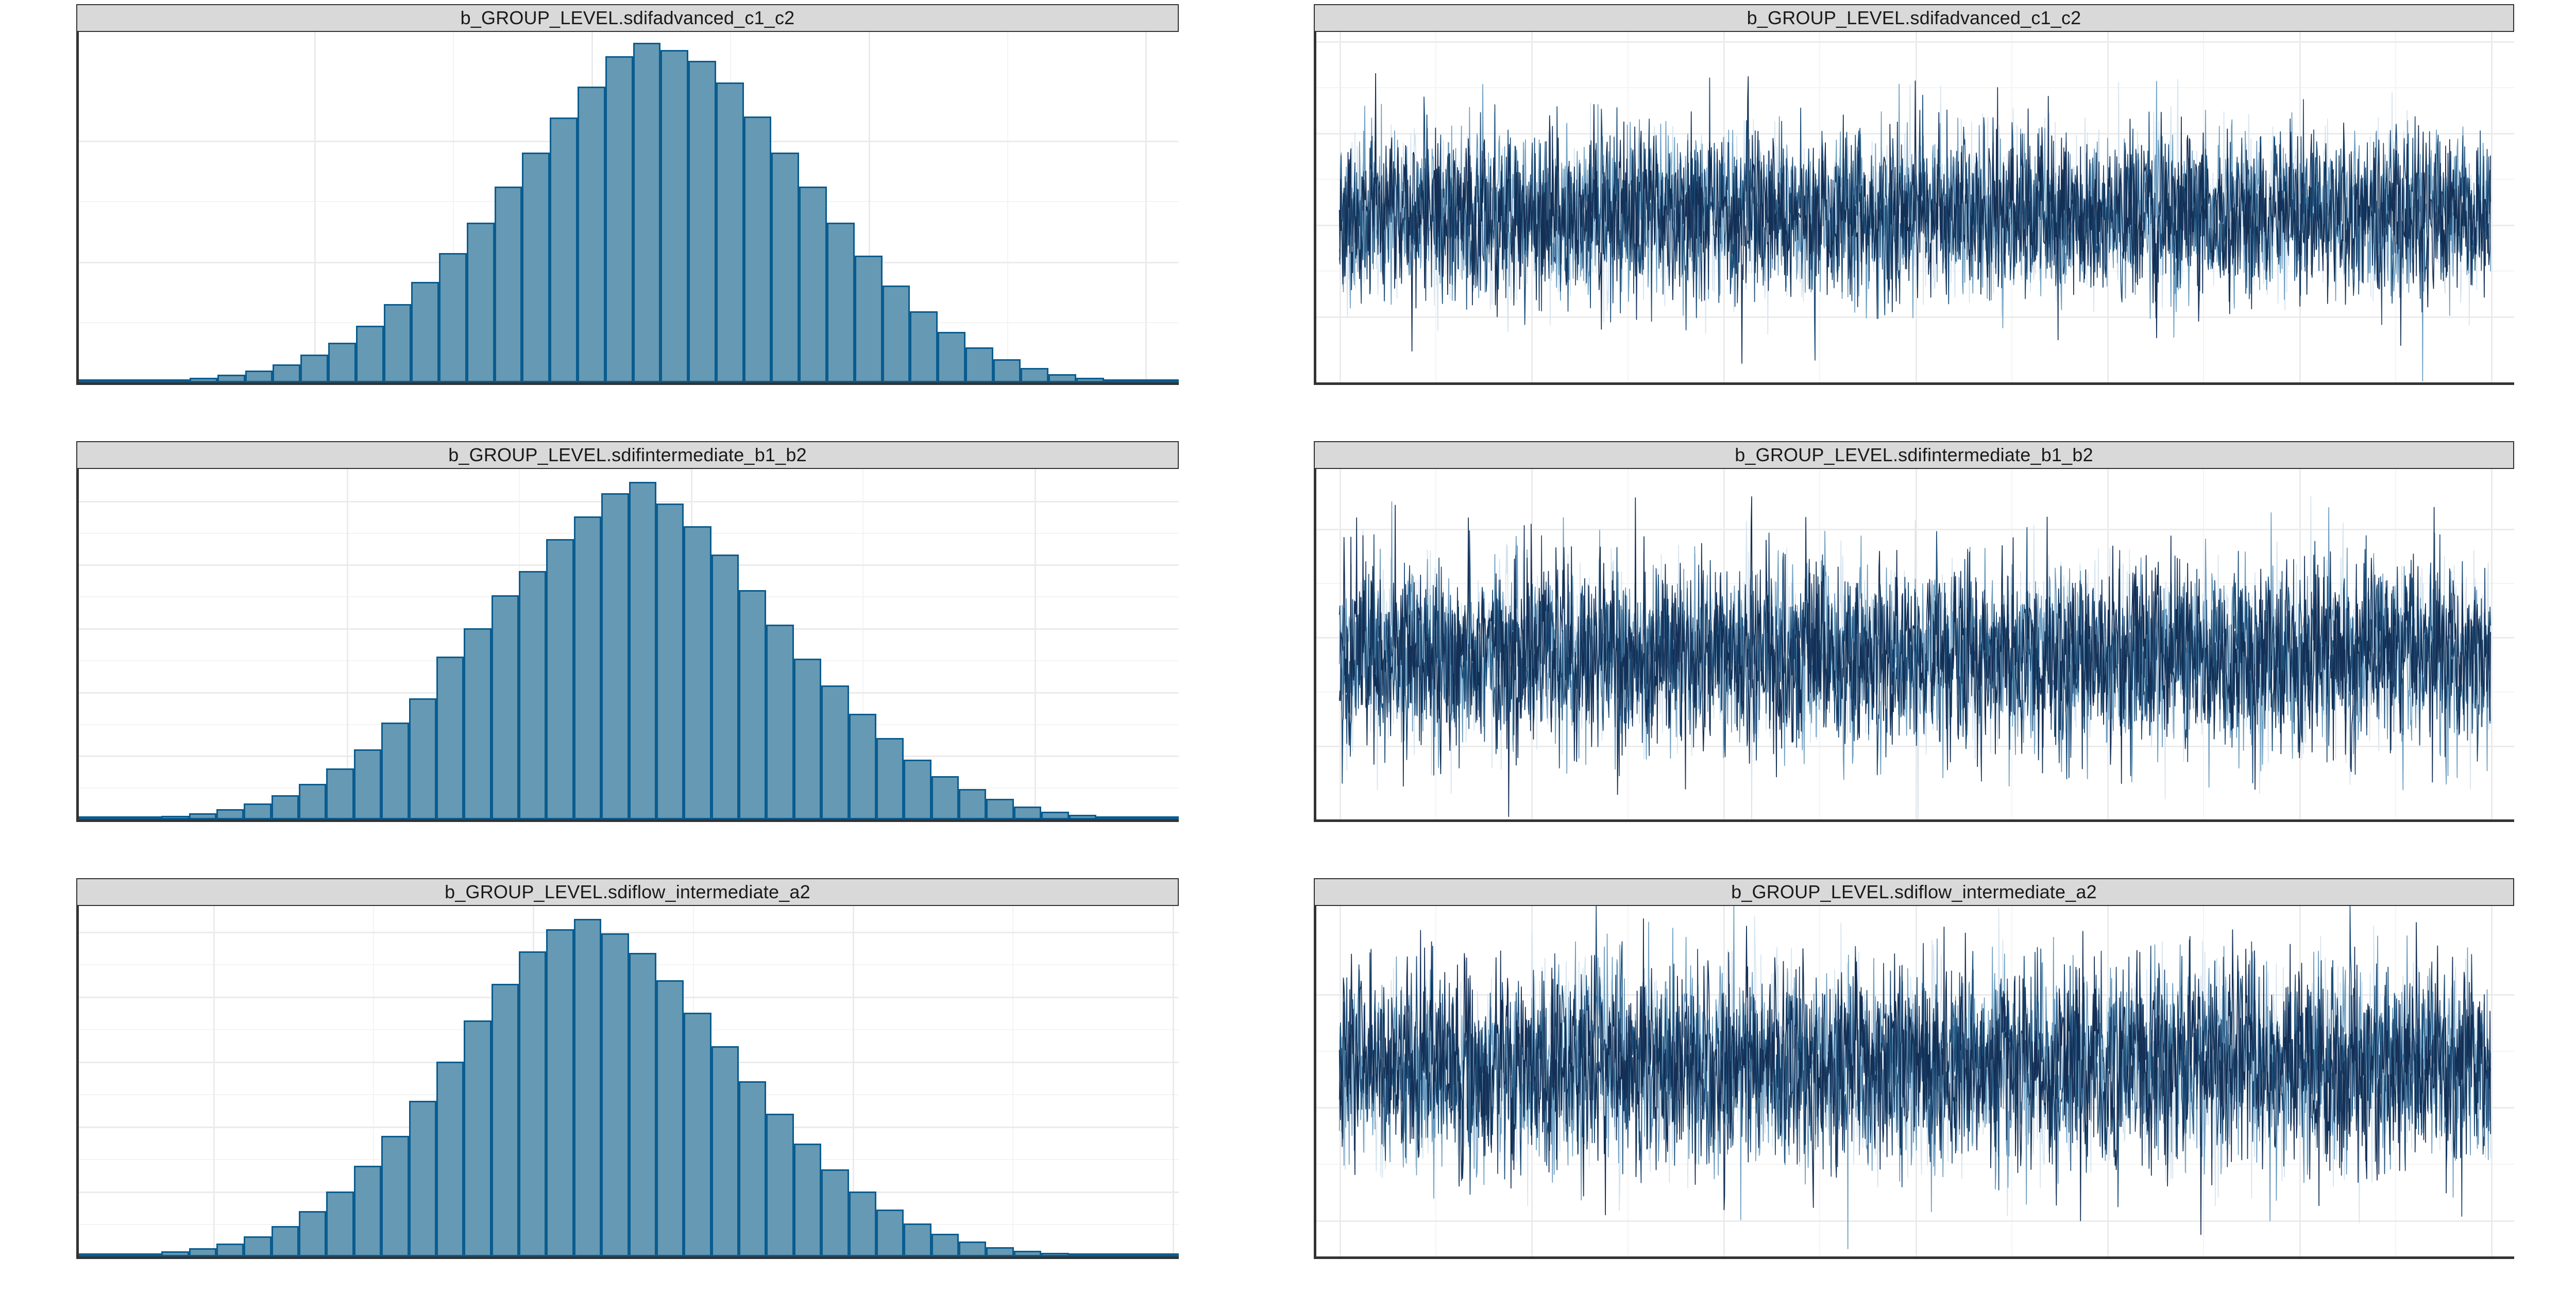 This screenshot has height=1309, width=2576. Describe the element at coordinates (627, 454) in the screenshot. I see `strip-label: b_GROUP_LEVEL.sdifintermediate_b1_b2` at that location.